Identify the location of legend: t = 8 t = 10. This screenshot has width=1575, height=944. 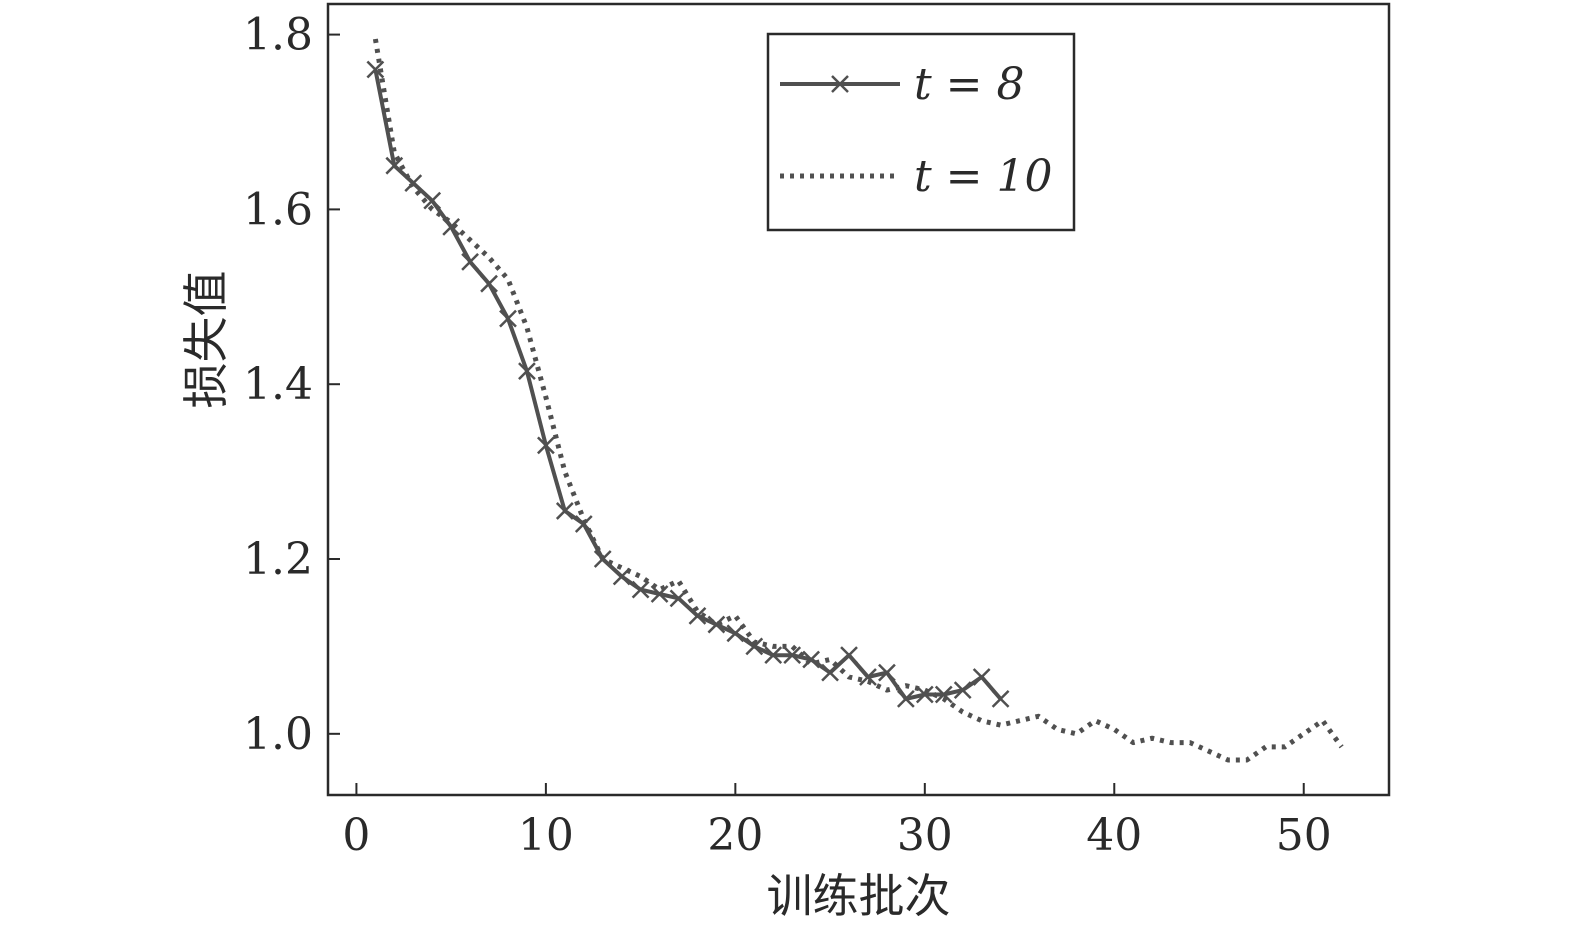
(921, 132).